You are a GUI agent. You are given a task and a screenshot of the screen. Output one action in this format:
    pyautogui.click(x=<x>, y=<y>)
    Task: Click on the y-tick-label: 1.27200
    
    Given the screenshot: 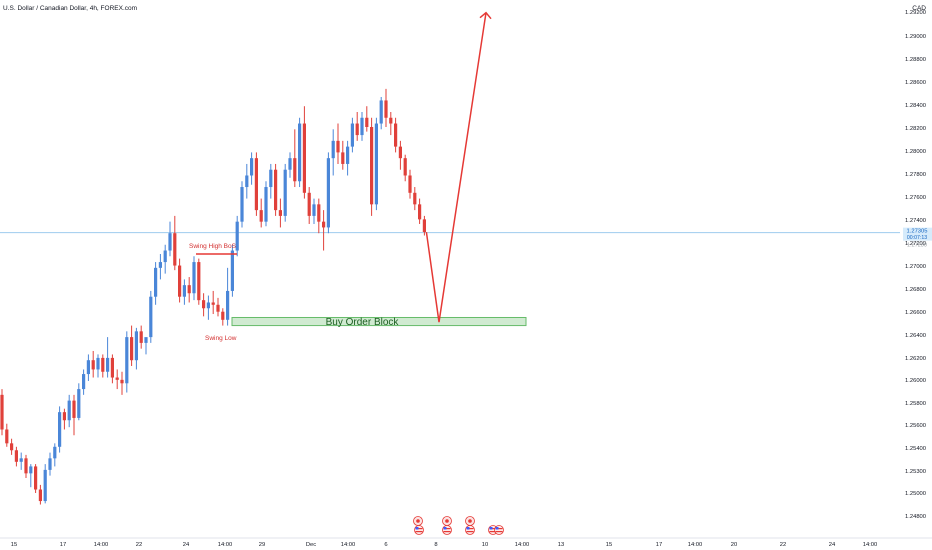 What is the action you would take?
    pyautogui.click(x=915, y=244)
    